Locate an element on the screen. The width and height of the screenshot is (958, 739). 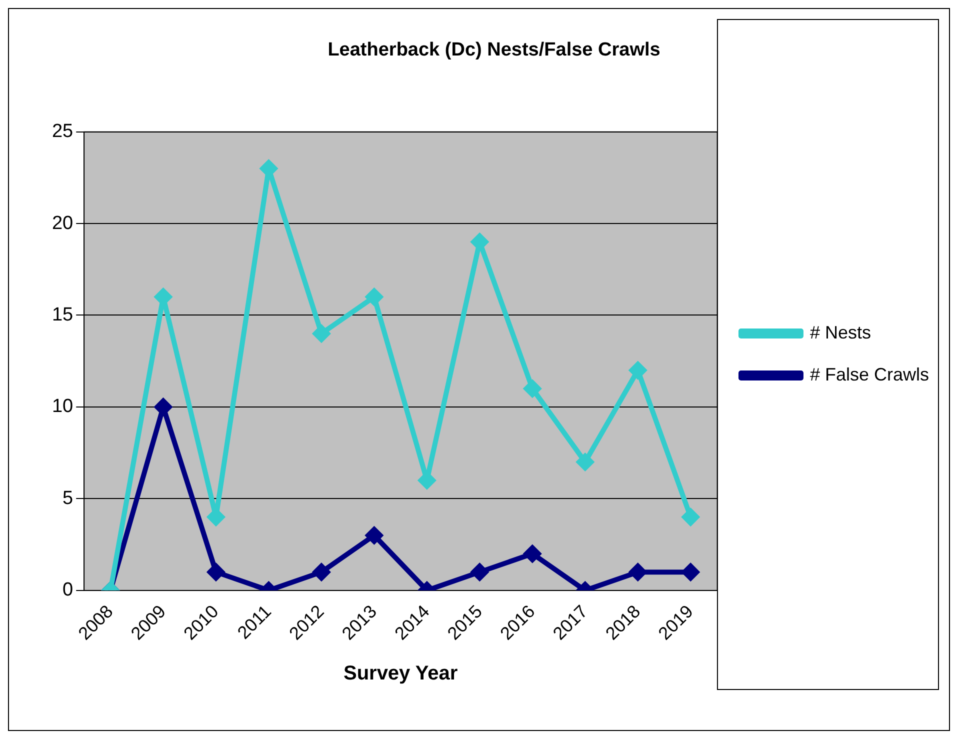
legend-label: # False Crawls is located at coordinates (869, 374).